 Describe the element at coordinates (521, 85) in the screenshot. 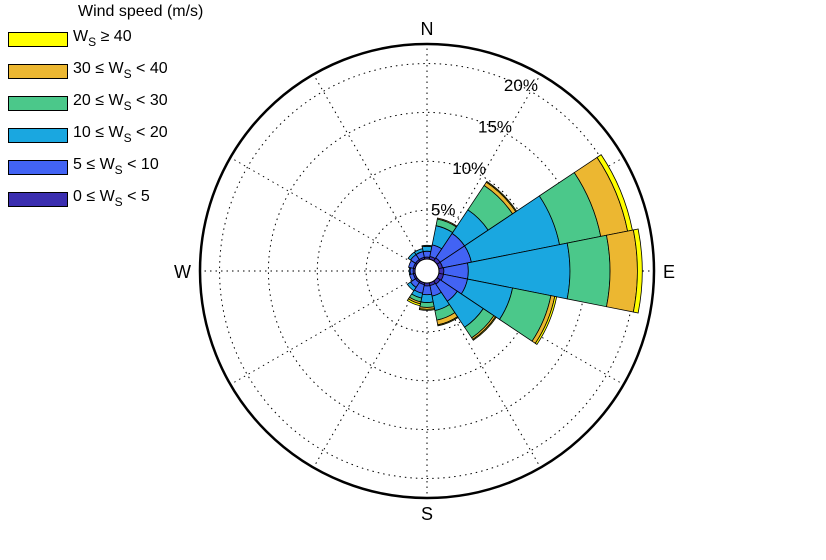

I see `ring-label: 20%` at that location.